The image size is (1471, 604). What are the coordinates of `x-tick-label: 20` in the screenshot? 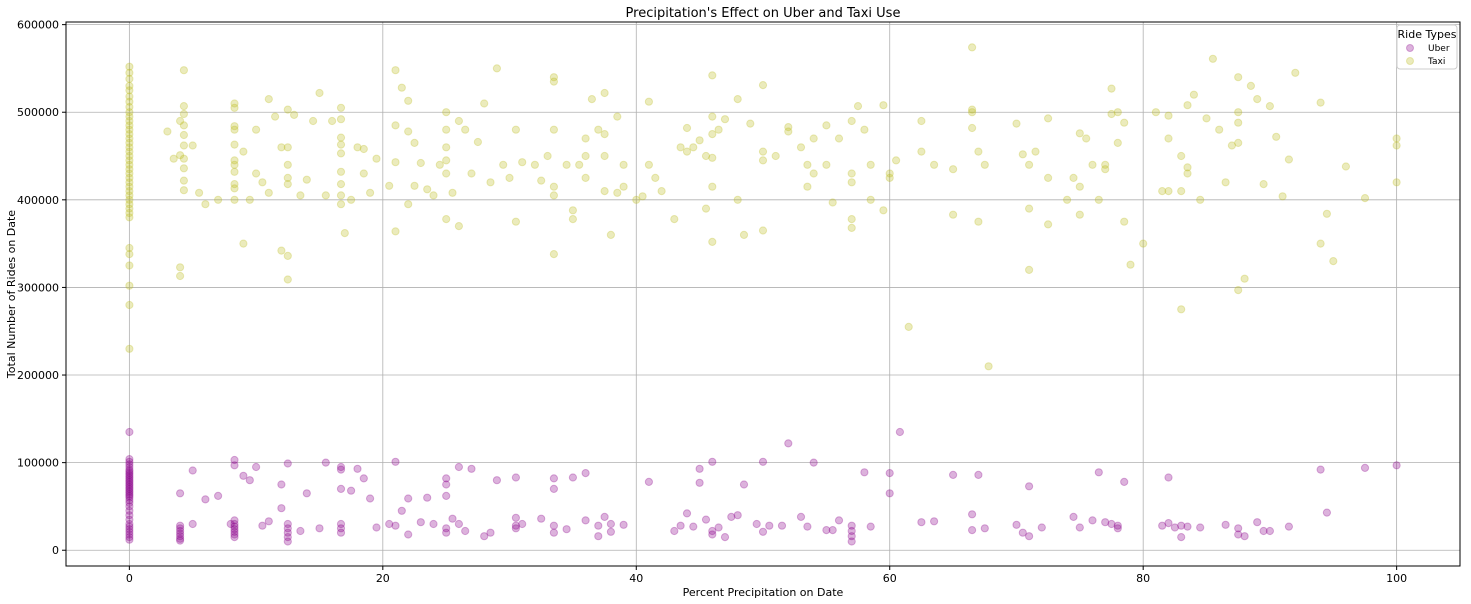 It's located at (383, 578).